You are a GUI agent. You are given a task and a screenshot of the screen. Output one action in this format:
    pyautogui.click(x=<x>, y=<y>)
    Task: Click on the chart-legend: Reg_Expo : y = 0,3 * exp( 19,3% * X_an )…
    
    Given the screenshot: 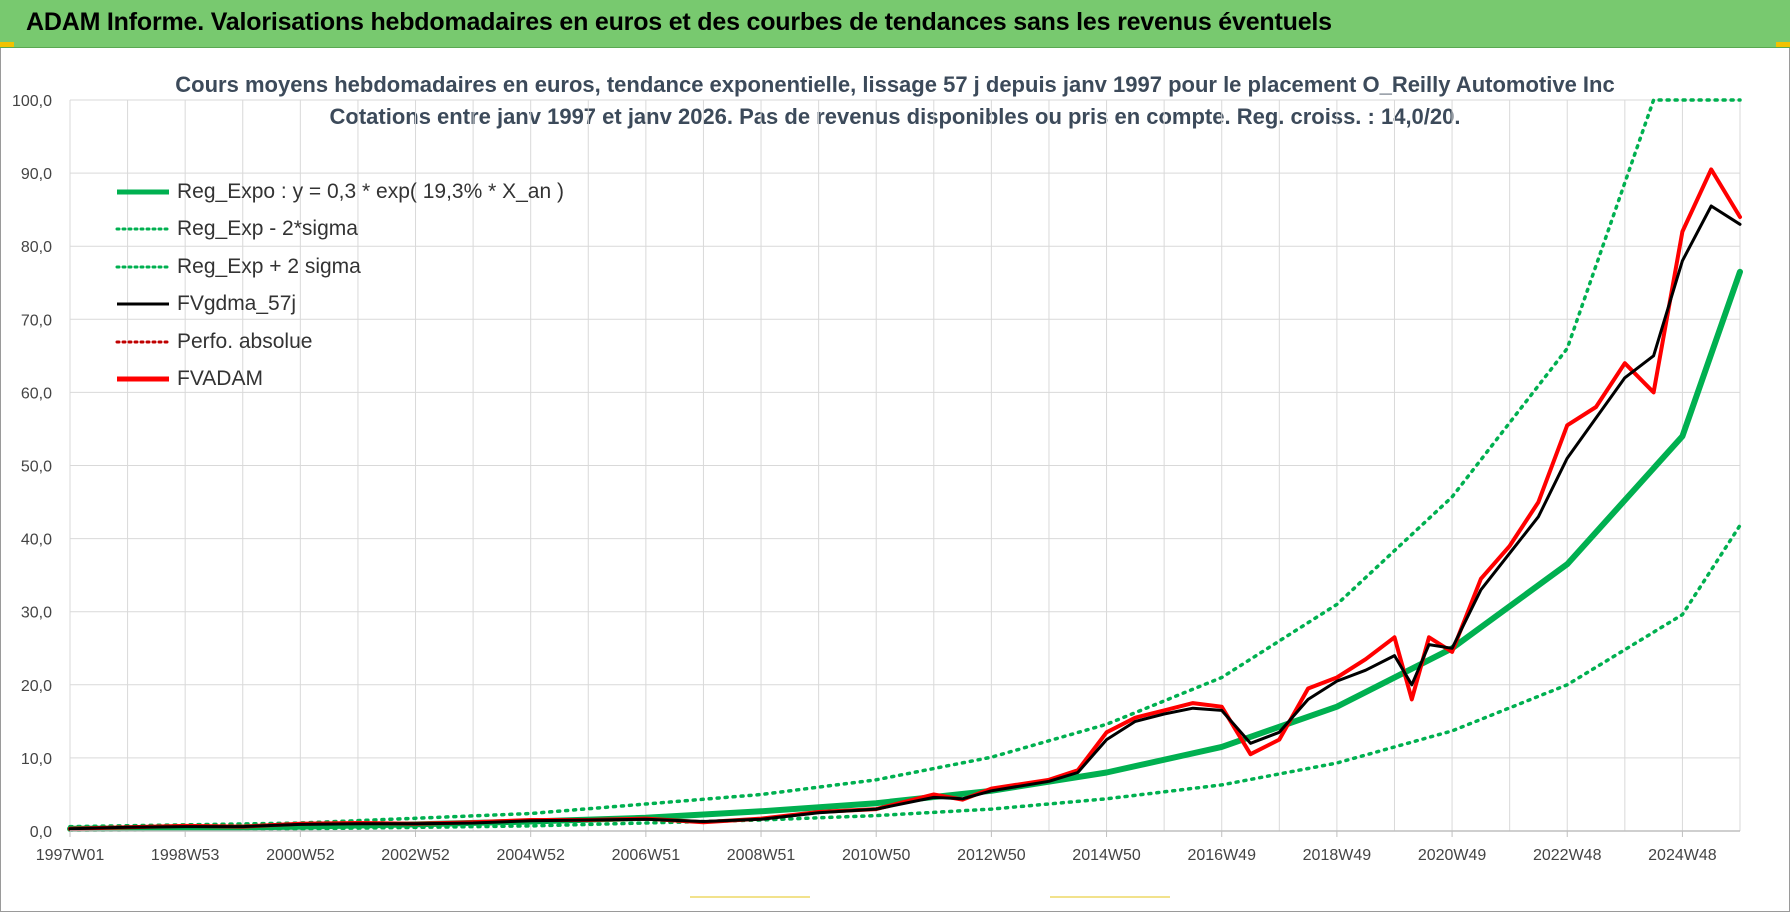 What is the action you would take?
    pyautogui.click(x=339, y=285)
    